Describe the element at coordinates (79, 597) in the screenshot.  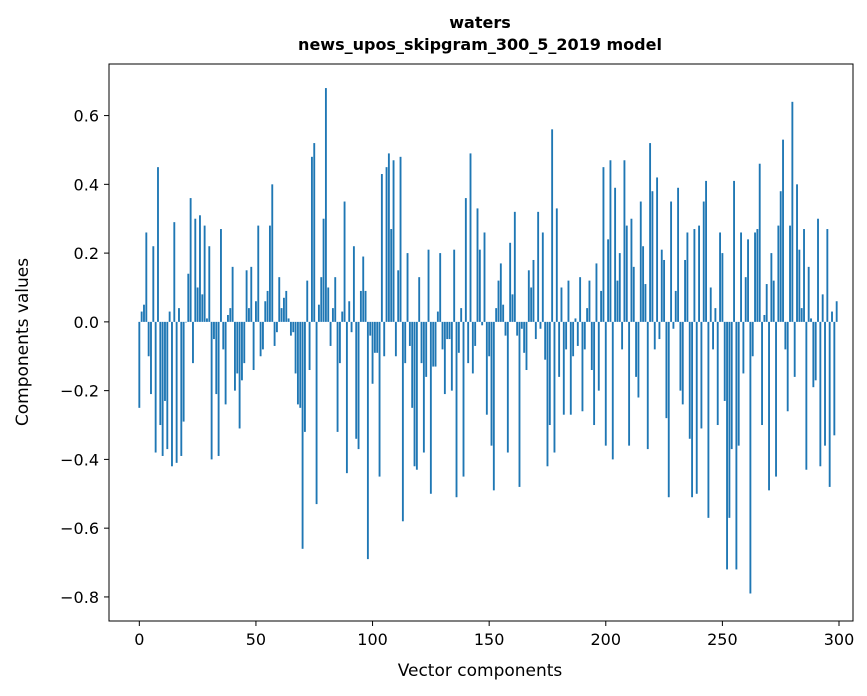
I see `y-tick-label-0: −0.8` at that location.